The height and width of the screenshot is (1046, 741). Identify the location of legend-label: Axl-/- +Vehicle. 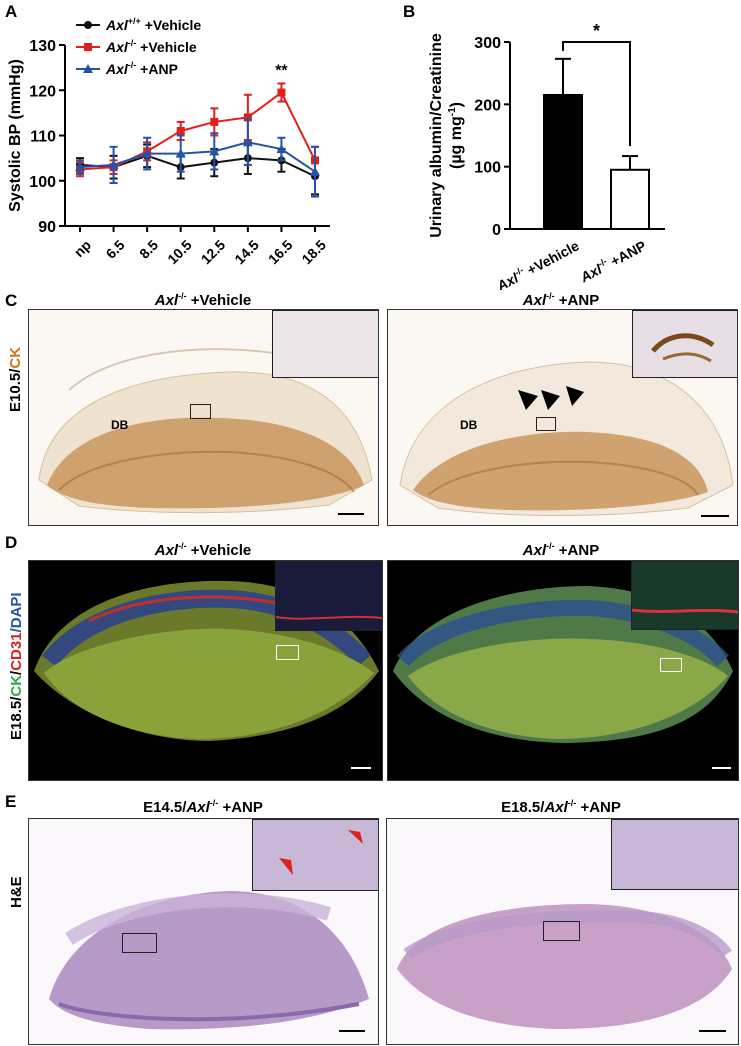
(151, 46).